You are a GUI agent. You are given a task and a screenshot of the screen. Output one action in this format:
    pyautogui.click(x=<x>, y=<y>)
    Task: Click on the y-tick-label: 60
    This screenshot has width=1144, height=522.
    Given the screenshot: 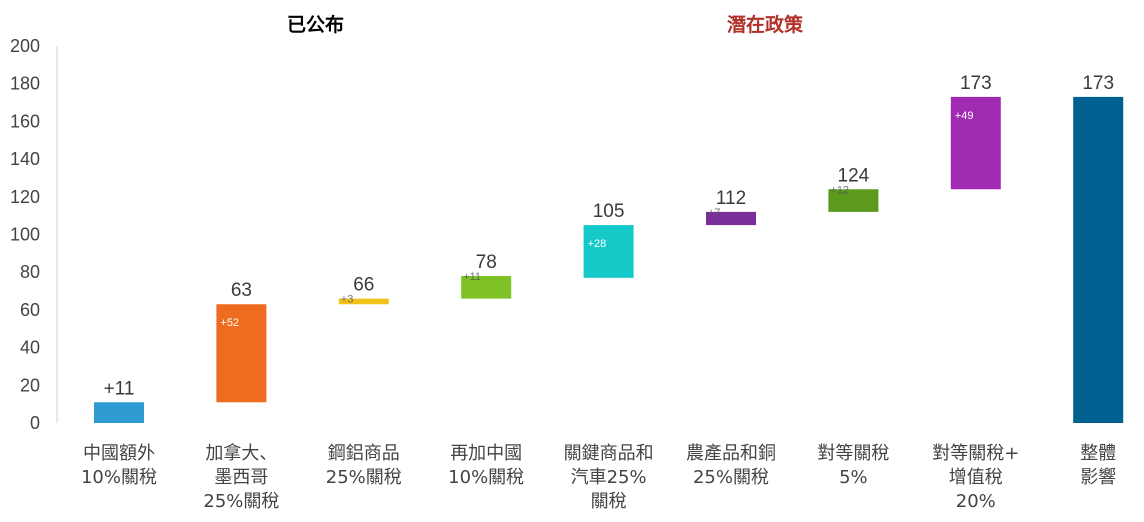 What is the action you would take?
    pyautogui.click(x=30, y=310)
    